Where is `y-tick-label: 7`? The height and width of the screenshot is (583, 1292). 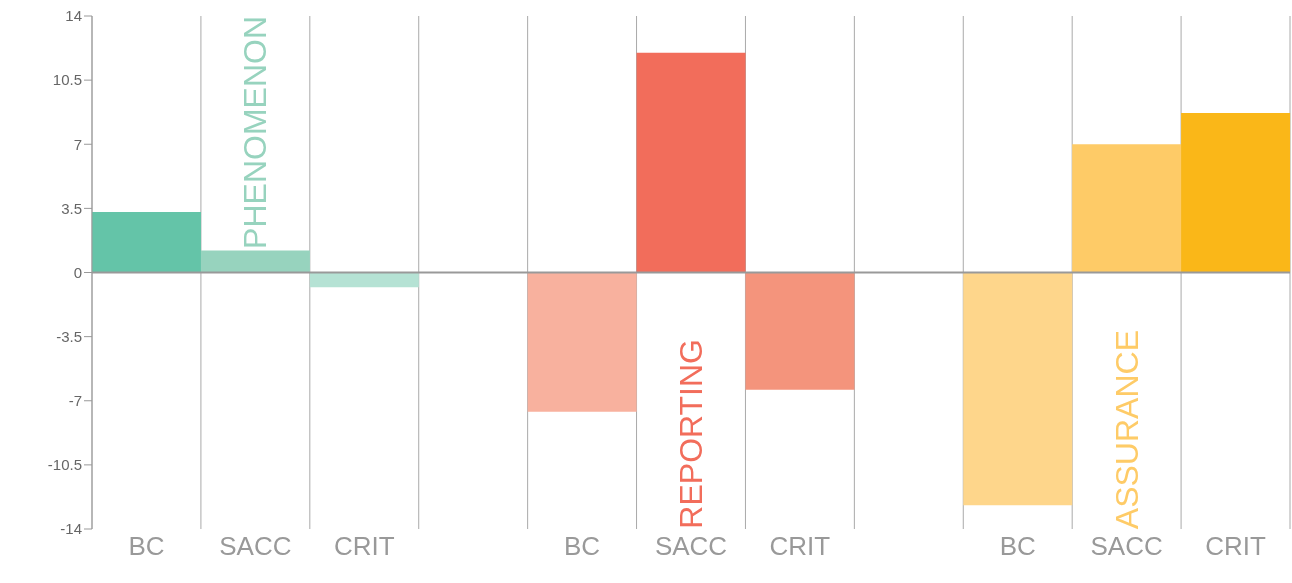 y-tick-label: 7 is located at coordinates (77, 144).